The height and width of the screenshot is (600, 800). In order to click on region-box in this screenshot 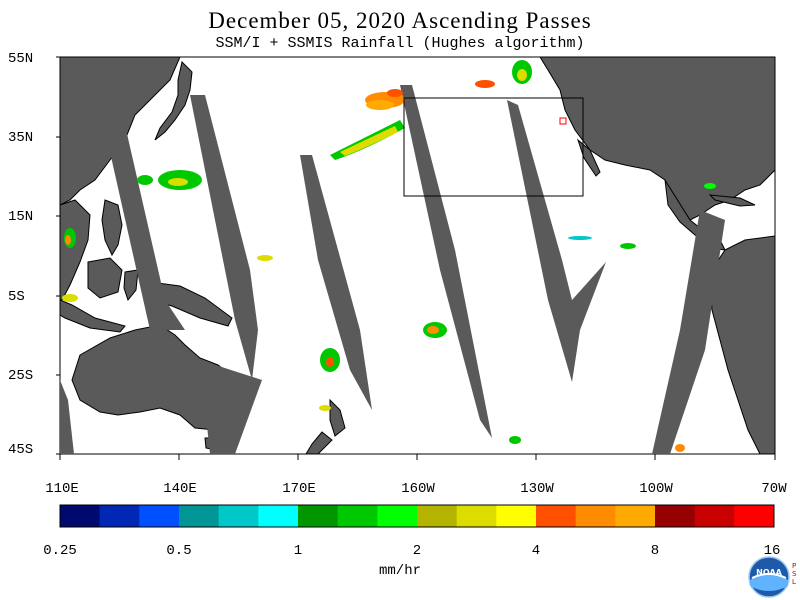, I will do `click(493, 147)`.